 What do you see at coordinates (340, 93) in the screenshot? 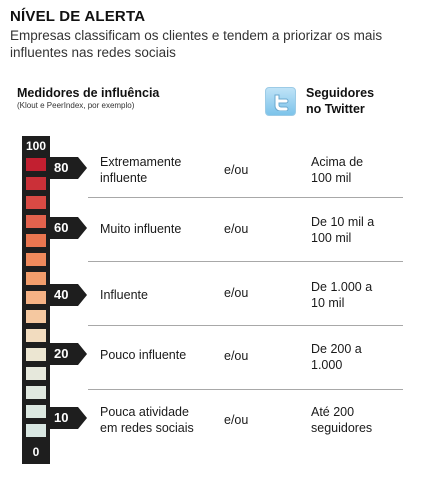
I see `twitter-heading-line1: Seguidores` at bounding box center [340, 93].